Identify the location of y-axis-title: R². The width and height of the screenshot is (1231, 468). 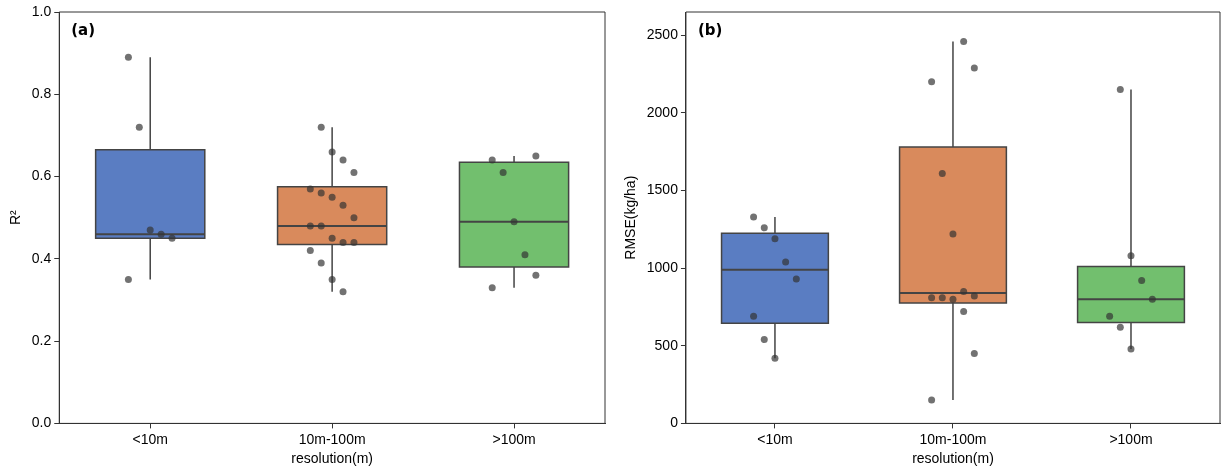
(15, 217).